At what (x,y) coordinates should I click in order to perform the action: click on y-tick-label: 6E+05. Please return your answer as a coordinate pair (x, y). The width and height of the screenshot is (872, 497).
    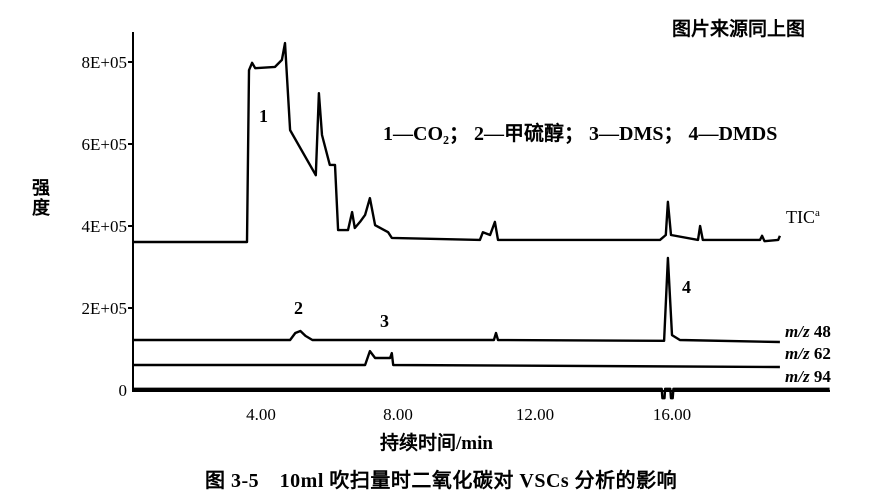
    Looking at the image, I should click on (104, 144).